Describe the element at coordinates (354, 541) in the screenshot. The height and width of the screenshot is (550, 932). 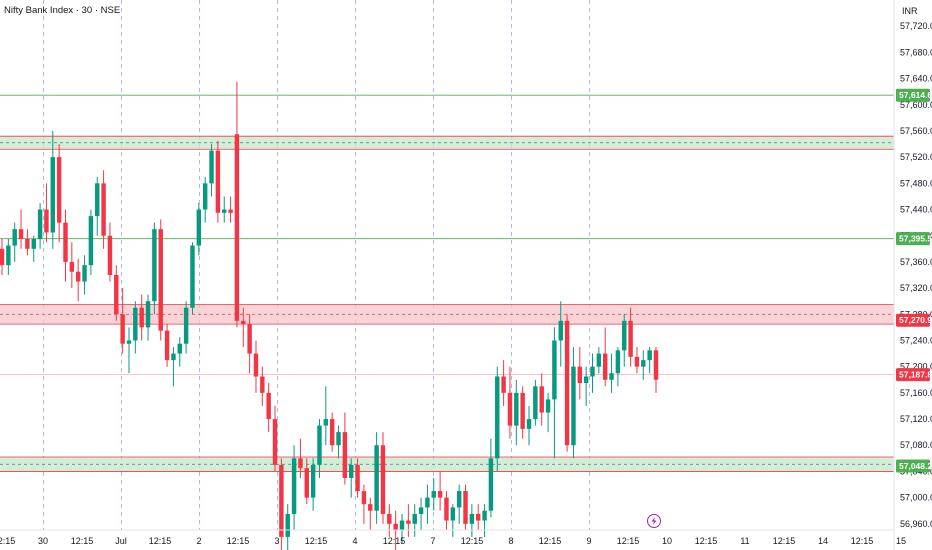
I see `time-tick-label: 4` at that location.